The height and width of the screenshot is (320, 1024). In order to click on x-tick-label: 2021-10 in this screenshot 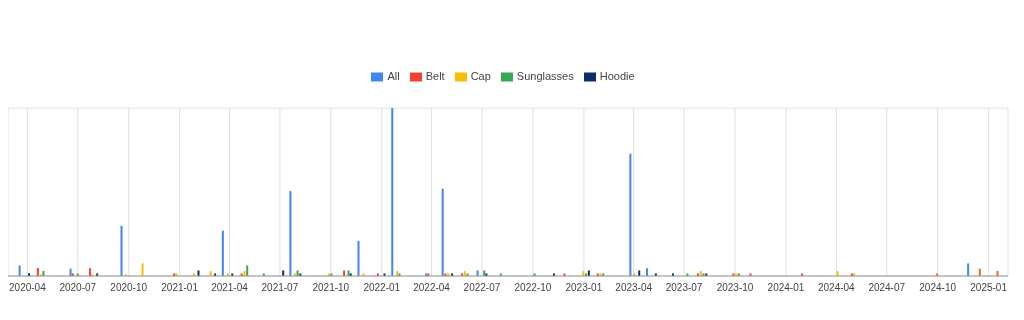, I will do `click(331, 288)`.